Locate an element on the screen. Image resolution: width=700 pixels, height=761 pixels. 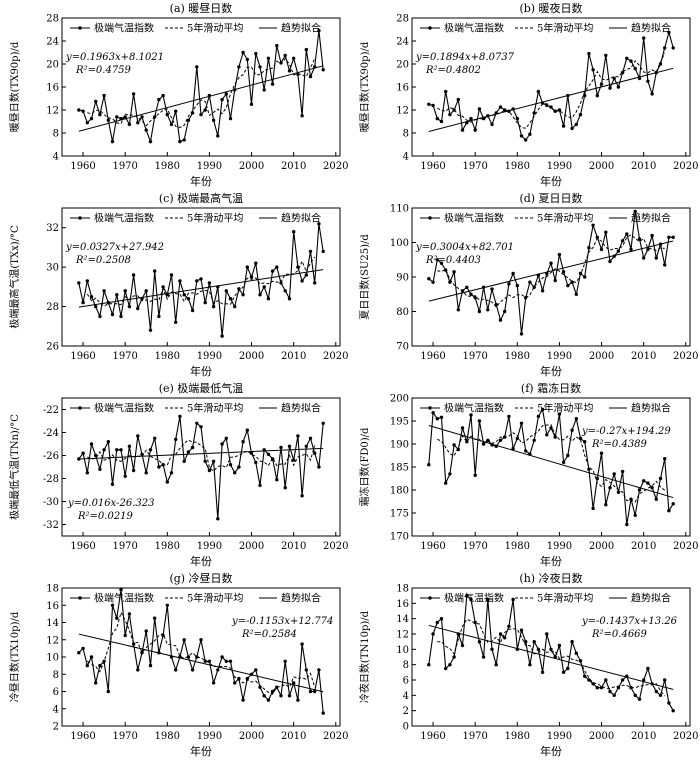
x-tick-label-e: 2020 is located at coordinates (335, 546).